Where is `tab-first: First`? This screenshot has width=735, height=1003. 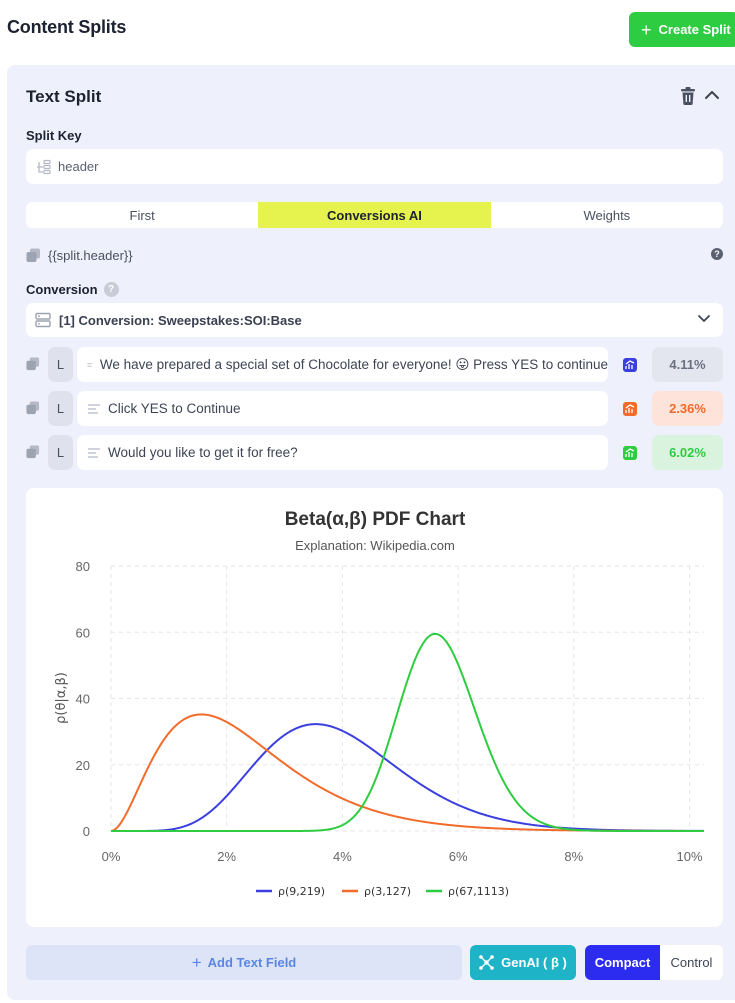 tab-first: First is located at coordinates (142, 215).